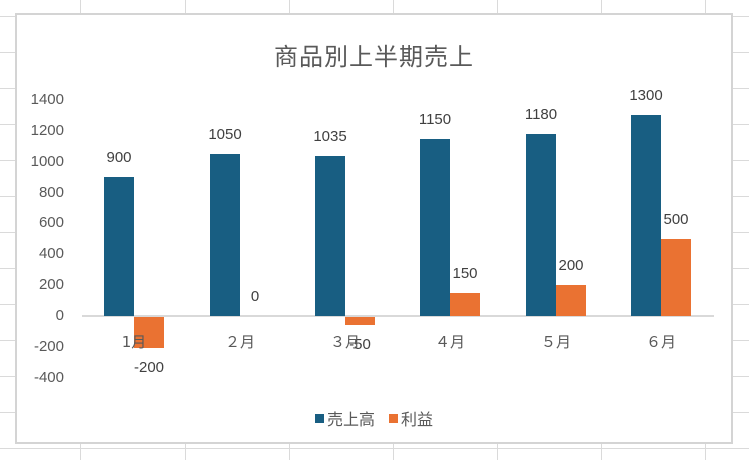 This screenshot has height=460, width=749. I want to click on chart-title: 商品別上半期売上, so click(374, 57).